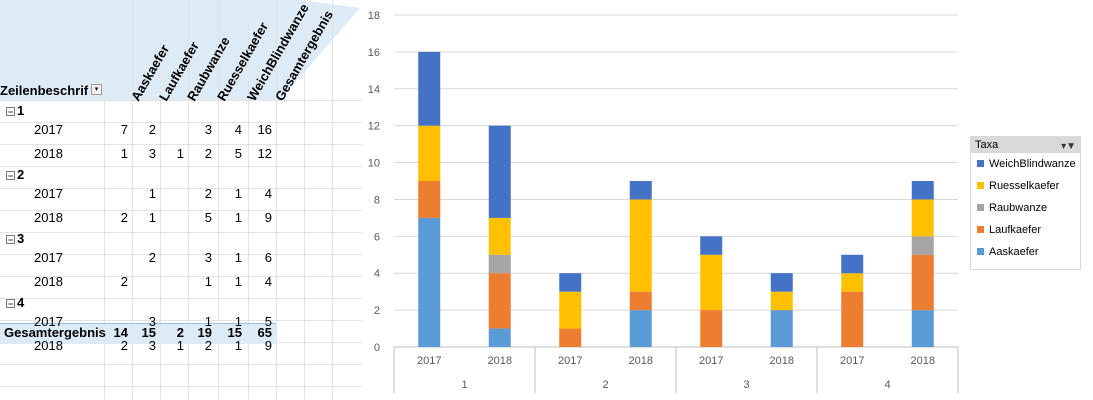 This screenshot has height=400, width=1093. Describe the element at coordinates (96, 89) in the screenshot. I see `row-filter-button: ▾` at that location.